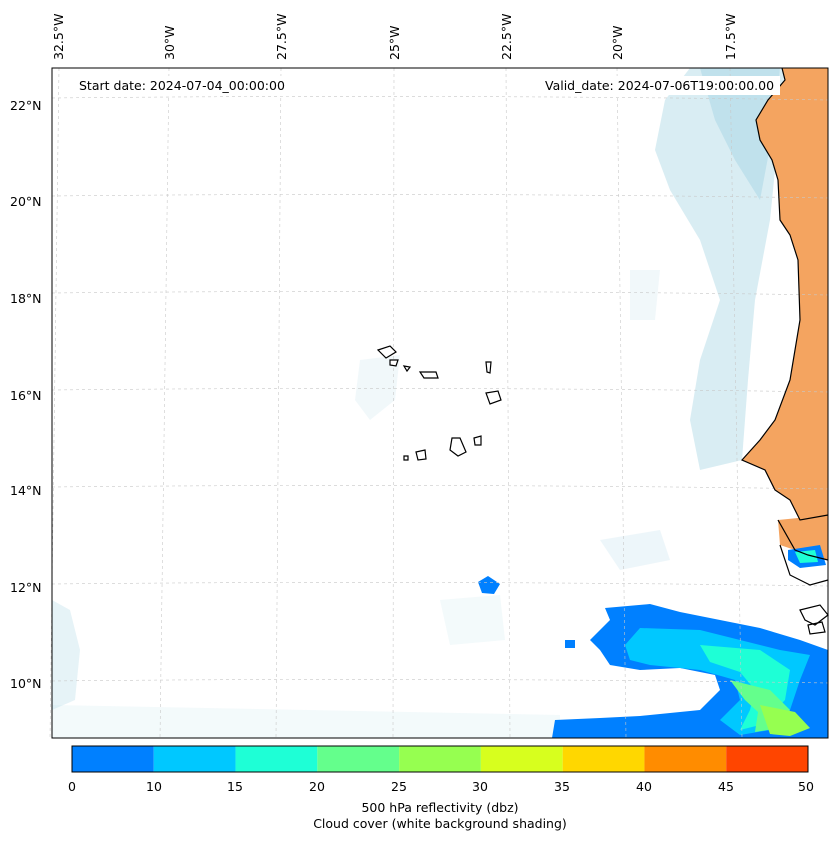  Describe the element at coordinates (784, 351) in the screenshot. I see `coastline` at that location.